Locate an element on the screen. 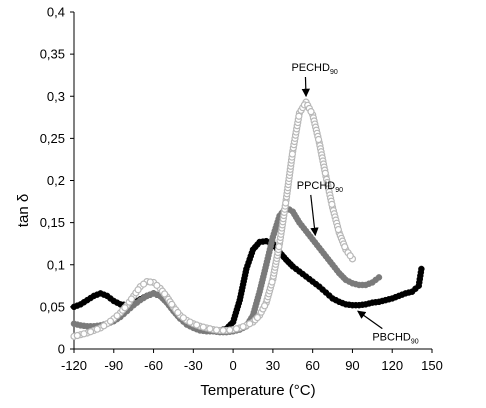  x-axis-ticks: -120 -90 -60 -30 0 30 60 90 120 150 is located at coordinates (252, 361).